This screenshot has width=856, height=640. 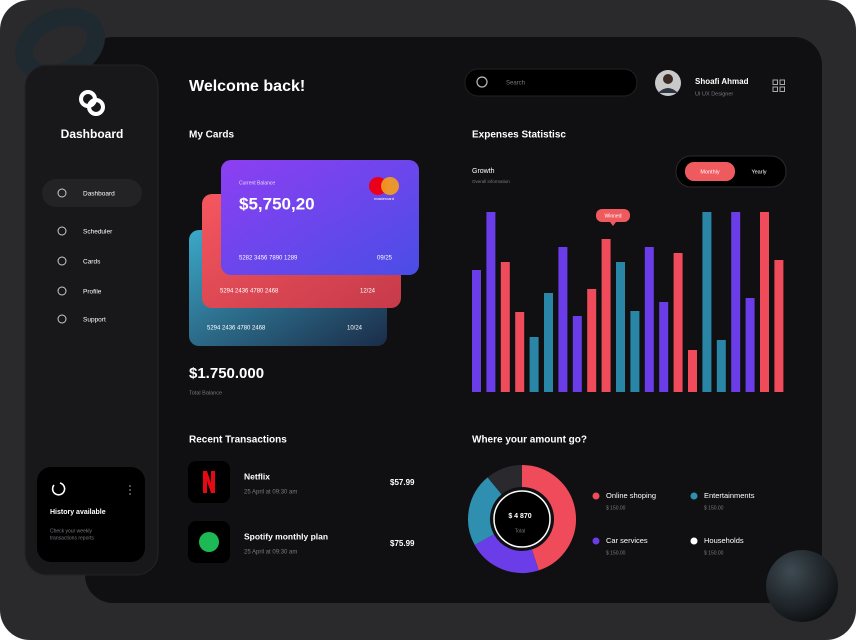 I want to click on avatar-body, so click(x=668, y=90).